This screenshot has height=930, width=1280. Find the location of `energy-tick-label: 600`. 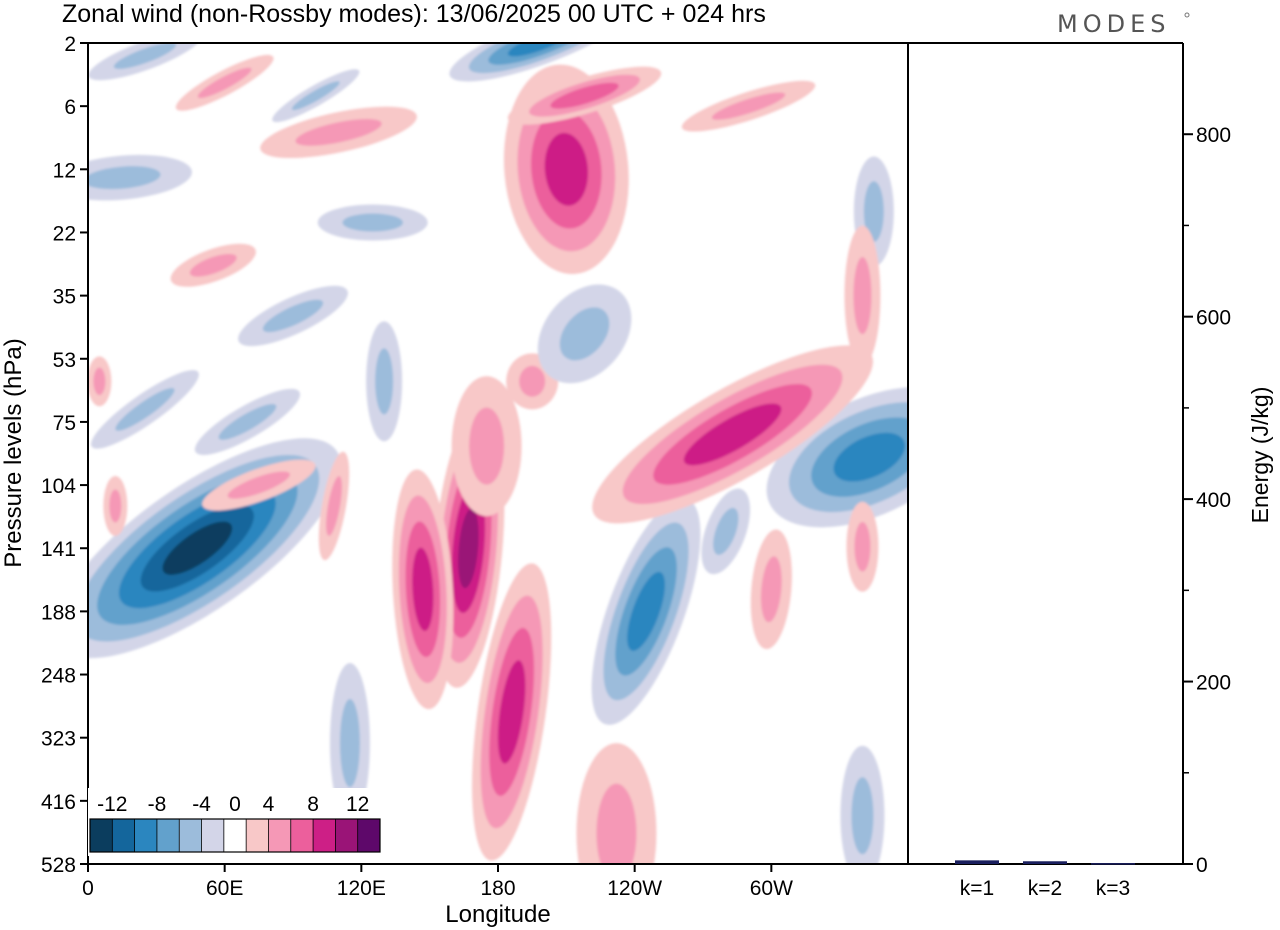

energy-tick-label: 600 is located at coordinates (1213, 318).